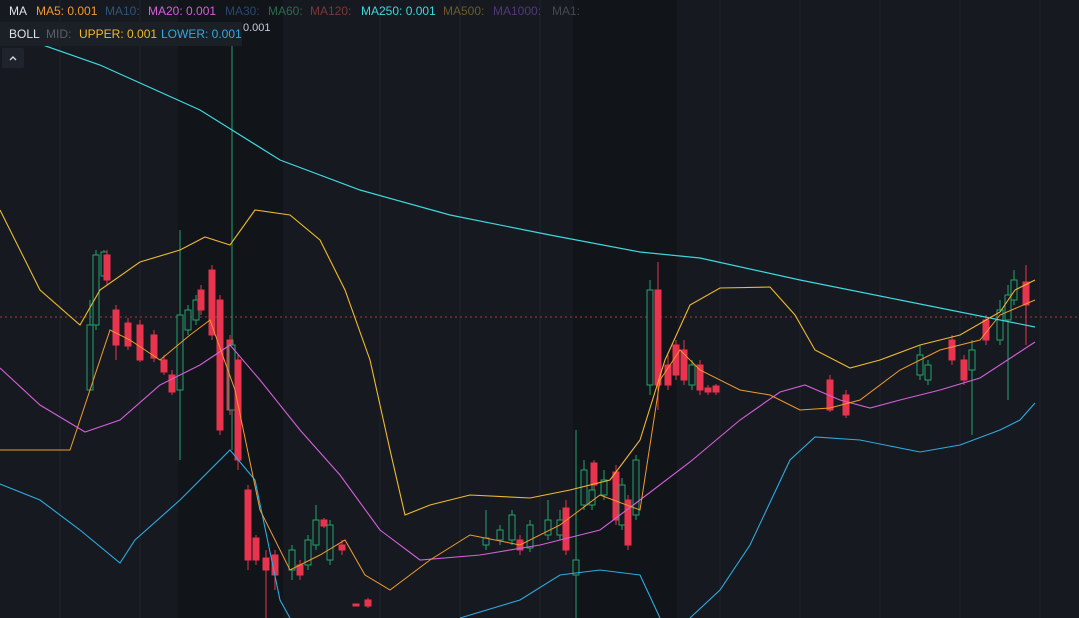 The width and height of the screenshot is (1079, 618). What do you see at coordinates (566, 11) in the screenshot?
I see `legend-item: MA1:` at bounding box center [566, 11].